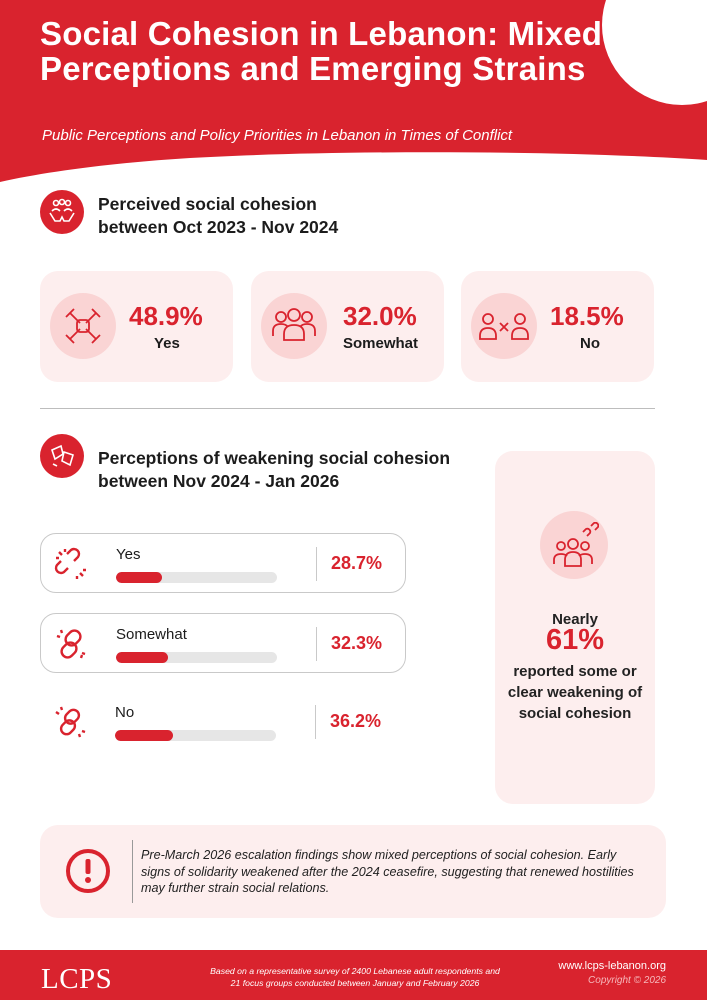 This screenshot has height=1000, width=707. Describe the element at coordinates (139, 577) in the screenshot. I see `weakening-bar-yes` at that location.